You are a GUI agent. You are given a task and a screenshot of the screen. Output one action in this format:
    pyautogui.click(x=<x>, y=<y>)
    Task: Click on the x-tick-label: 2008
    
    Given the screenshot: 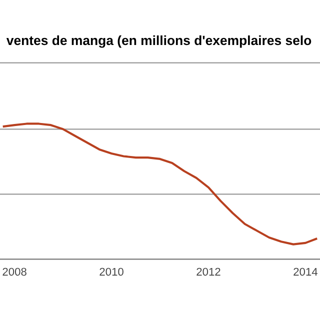 What is the action you would take?
    pyautogui.click(x=14, y=272)
    